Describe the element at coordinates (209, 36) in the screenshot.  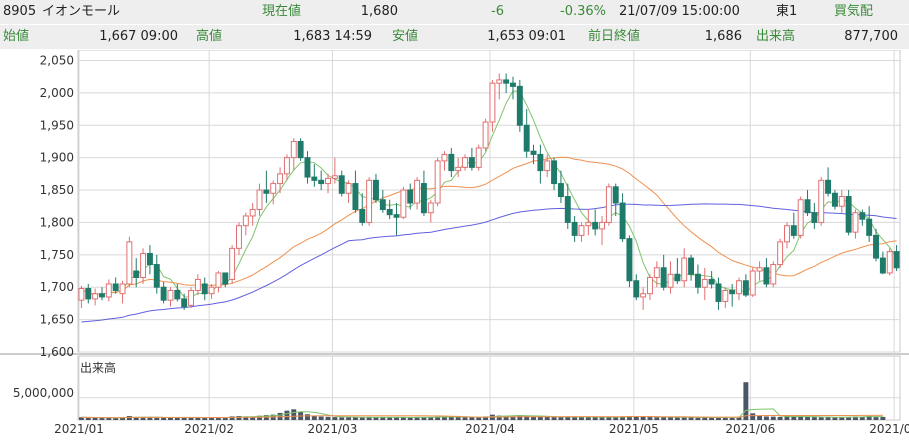
I see `high-label: 高値` at that location.